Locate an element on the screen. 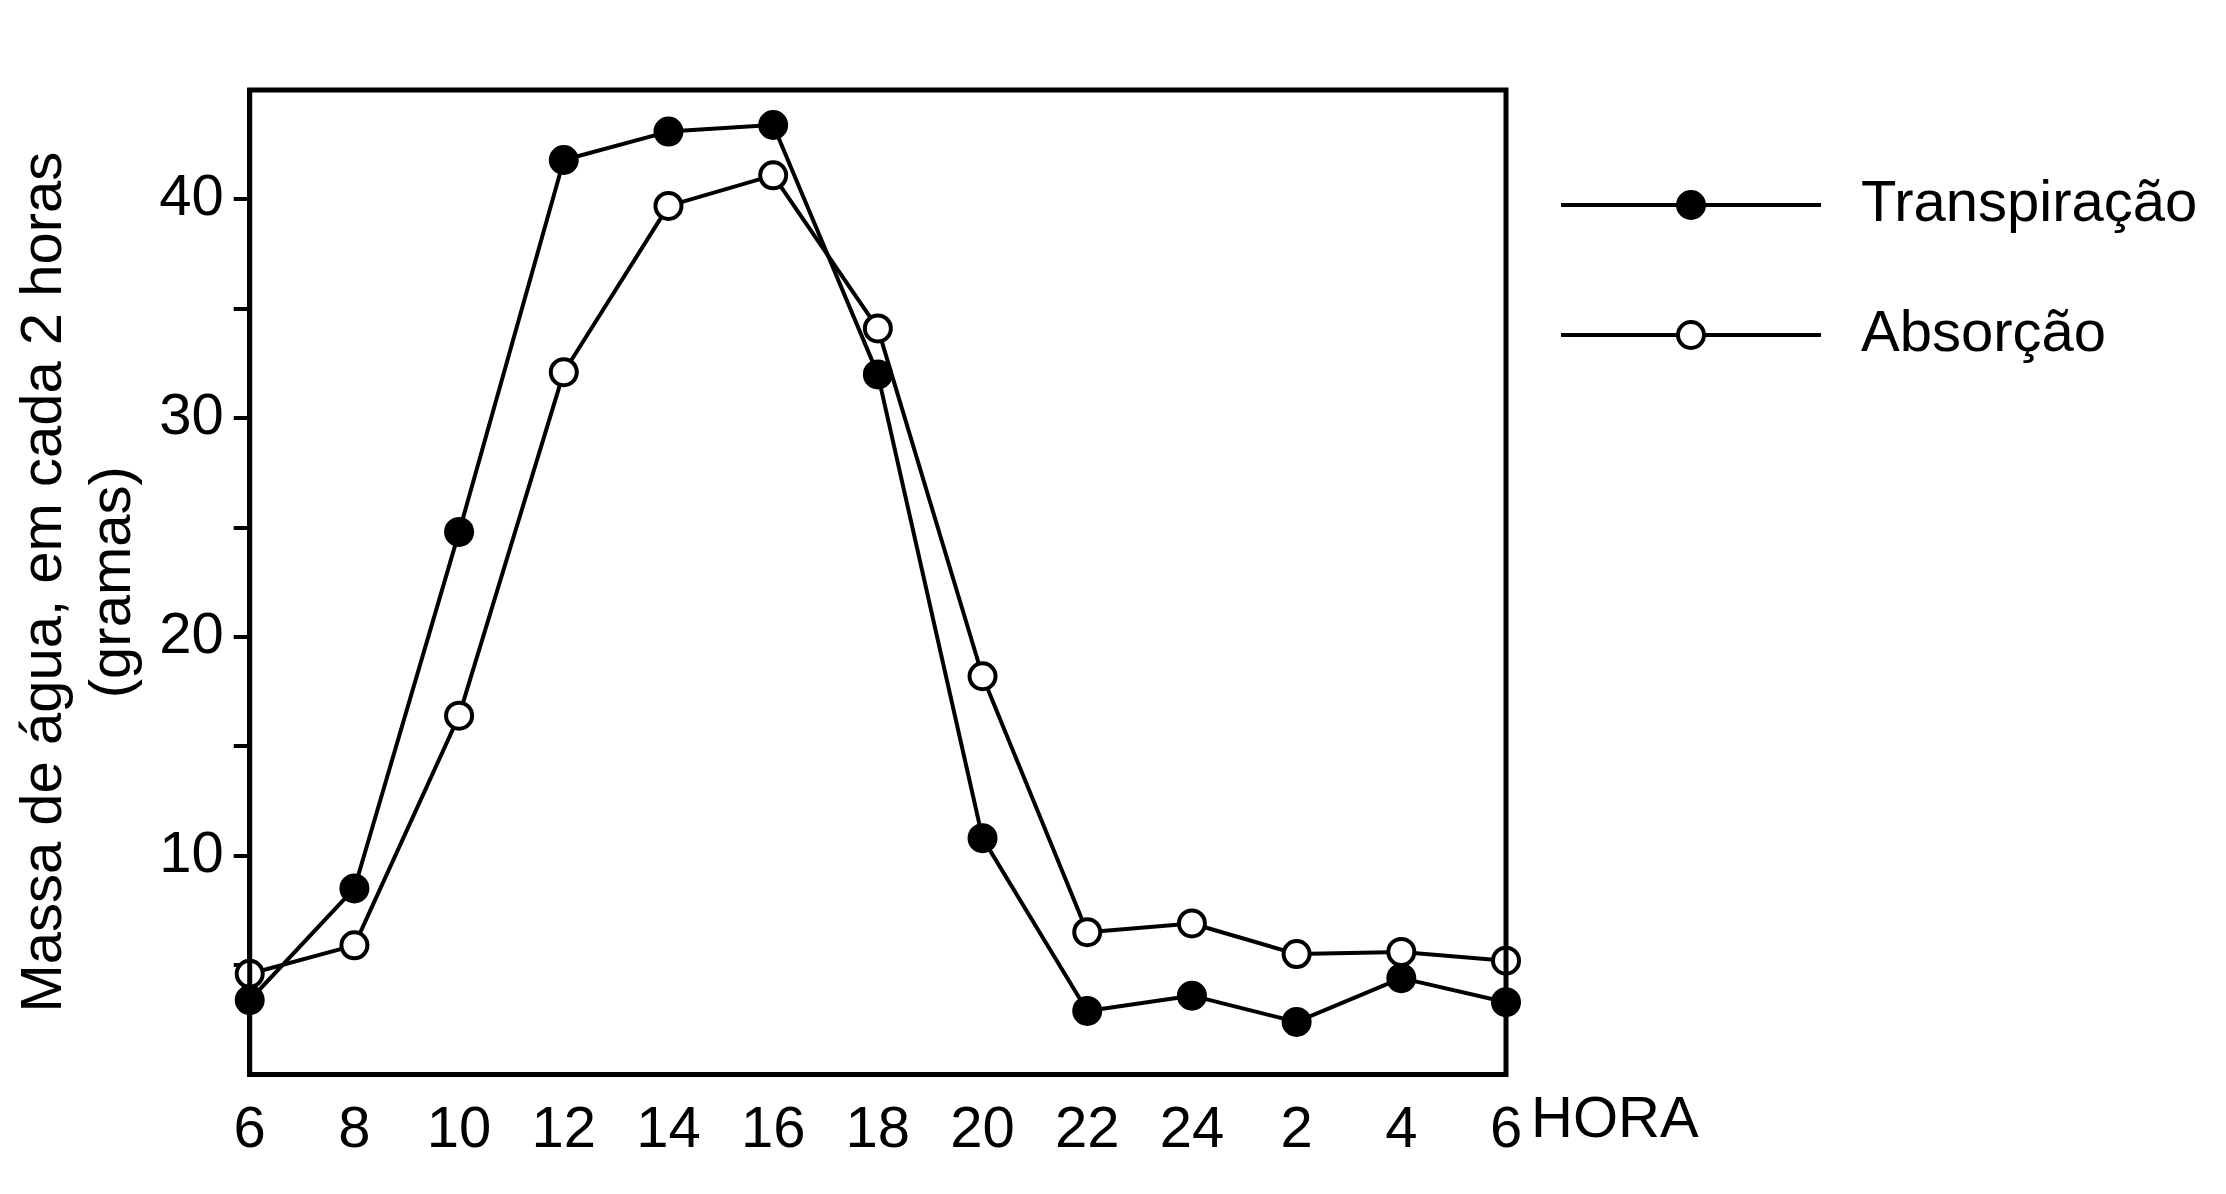  x-tick-label: 4 is located at coordinates (1401, 1127).